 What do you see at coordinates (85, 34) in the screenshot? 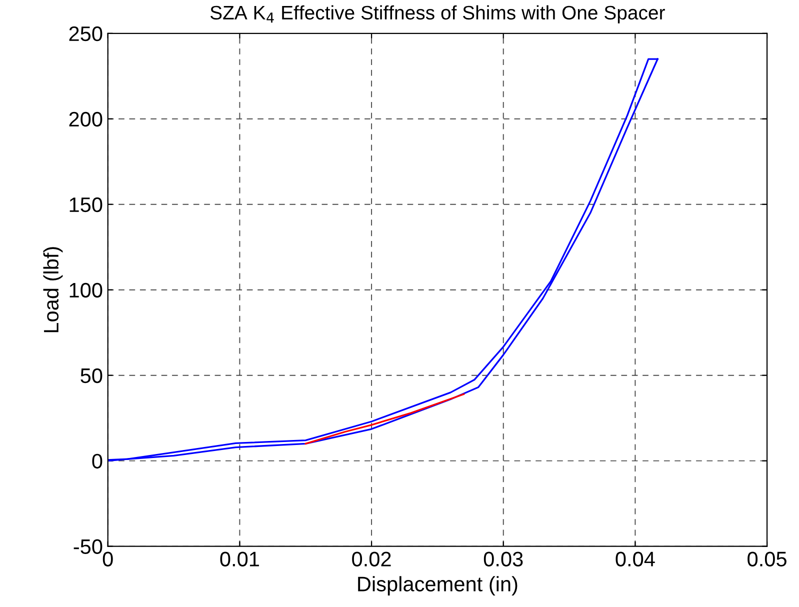
I see `y-tick-label: 250` at bounding box center [85, 34].